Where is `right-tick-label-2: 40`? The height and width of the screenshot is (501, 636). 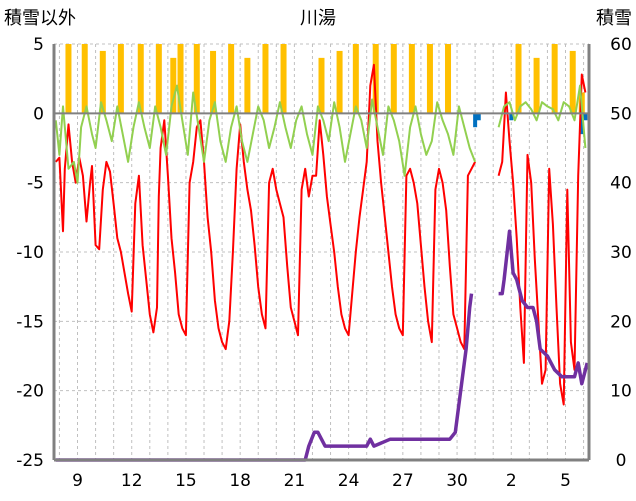
right-tick-label-2: 40 is located at coordinates (621, 184).